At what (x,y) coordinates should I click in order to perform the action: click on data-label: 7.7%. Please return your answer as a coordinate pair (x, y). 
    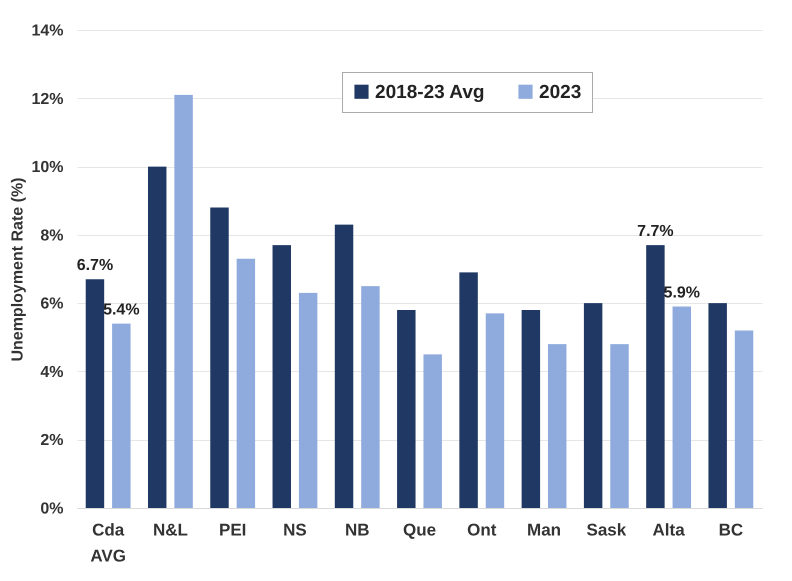
    Looking at the image, I should click on (655, 231).